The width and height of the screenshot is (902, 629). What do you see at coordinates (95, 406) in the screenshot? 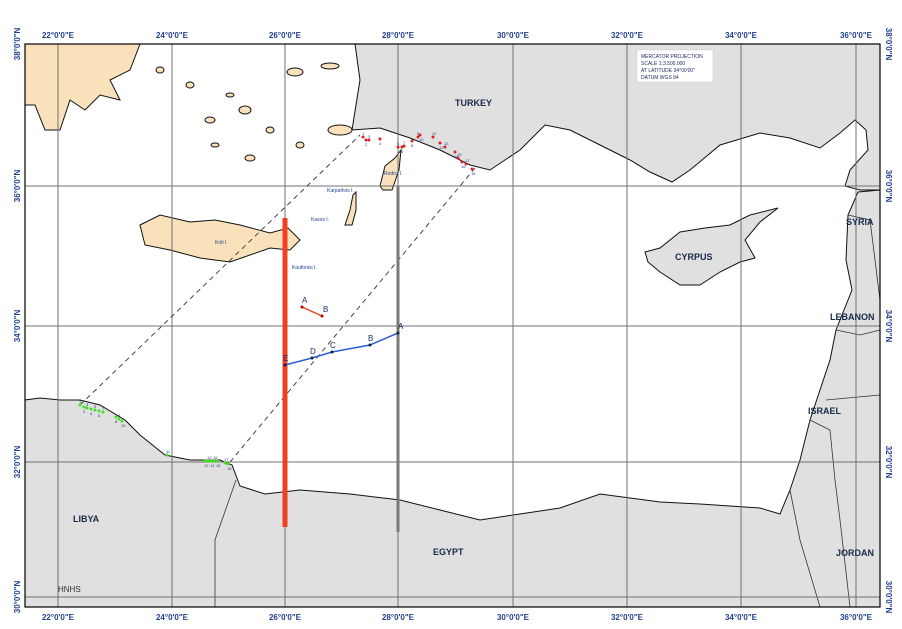
I see `libya-coast-point-label: 5` at bounding box center [95, 406].